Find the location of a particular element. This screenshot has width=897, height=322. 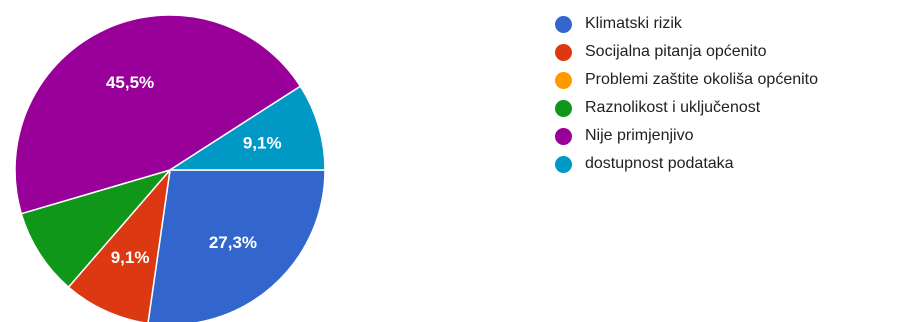

legend-item: Socijalna pitanja općenito is located at coordinates (686, 52).